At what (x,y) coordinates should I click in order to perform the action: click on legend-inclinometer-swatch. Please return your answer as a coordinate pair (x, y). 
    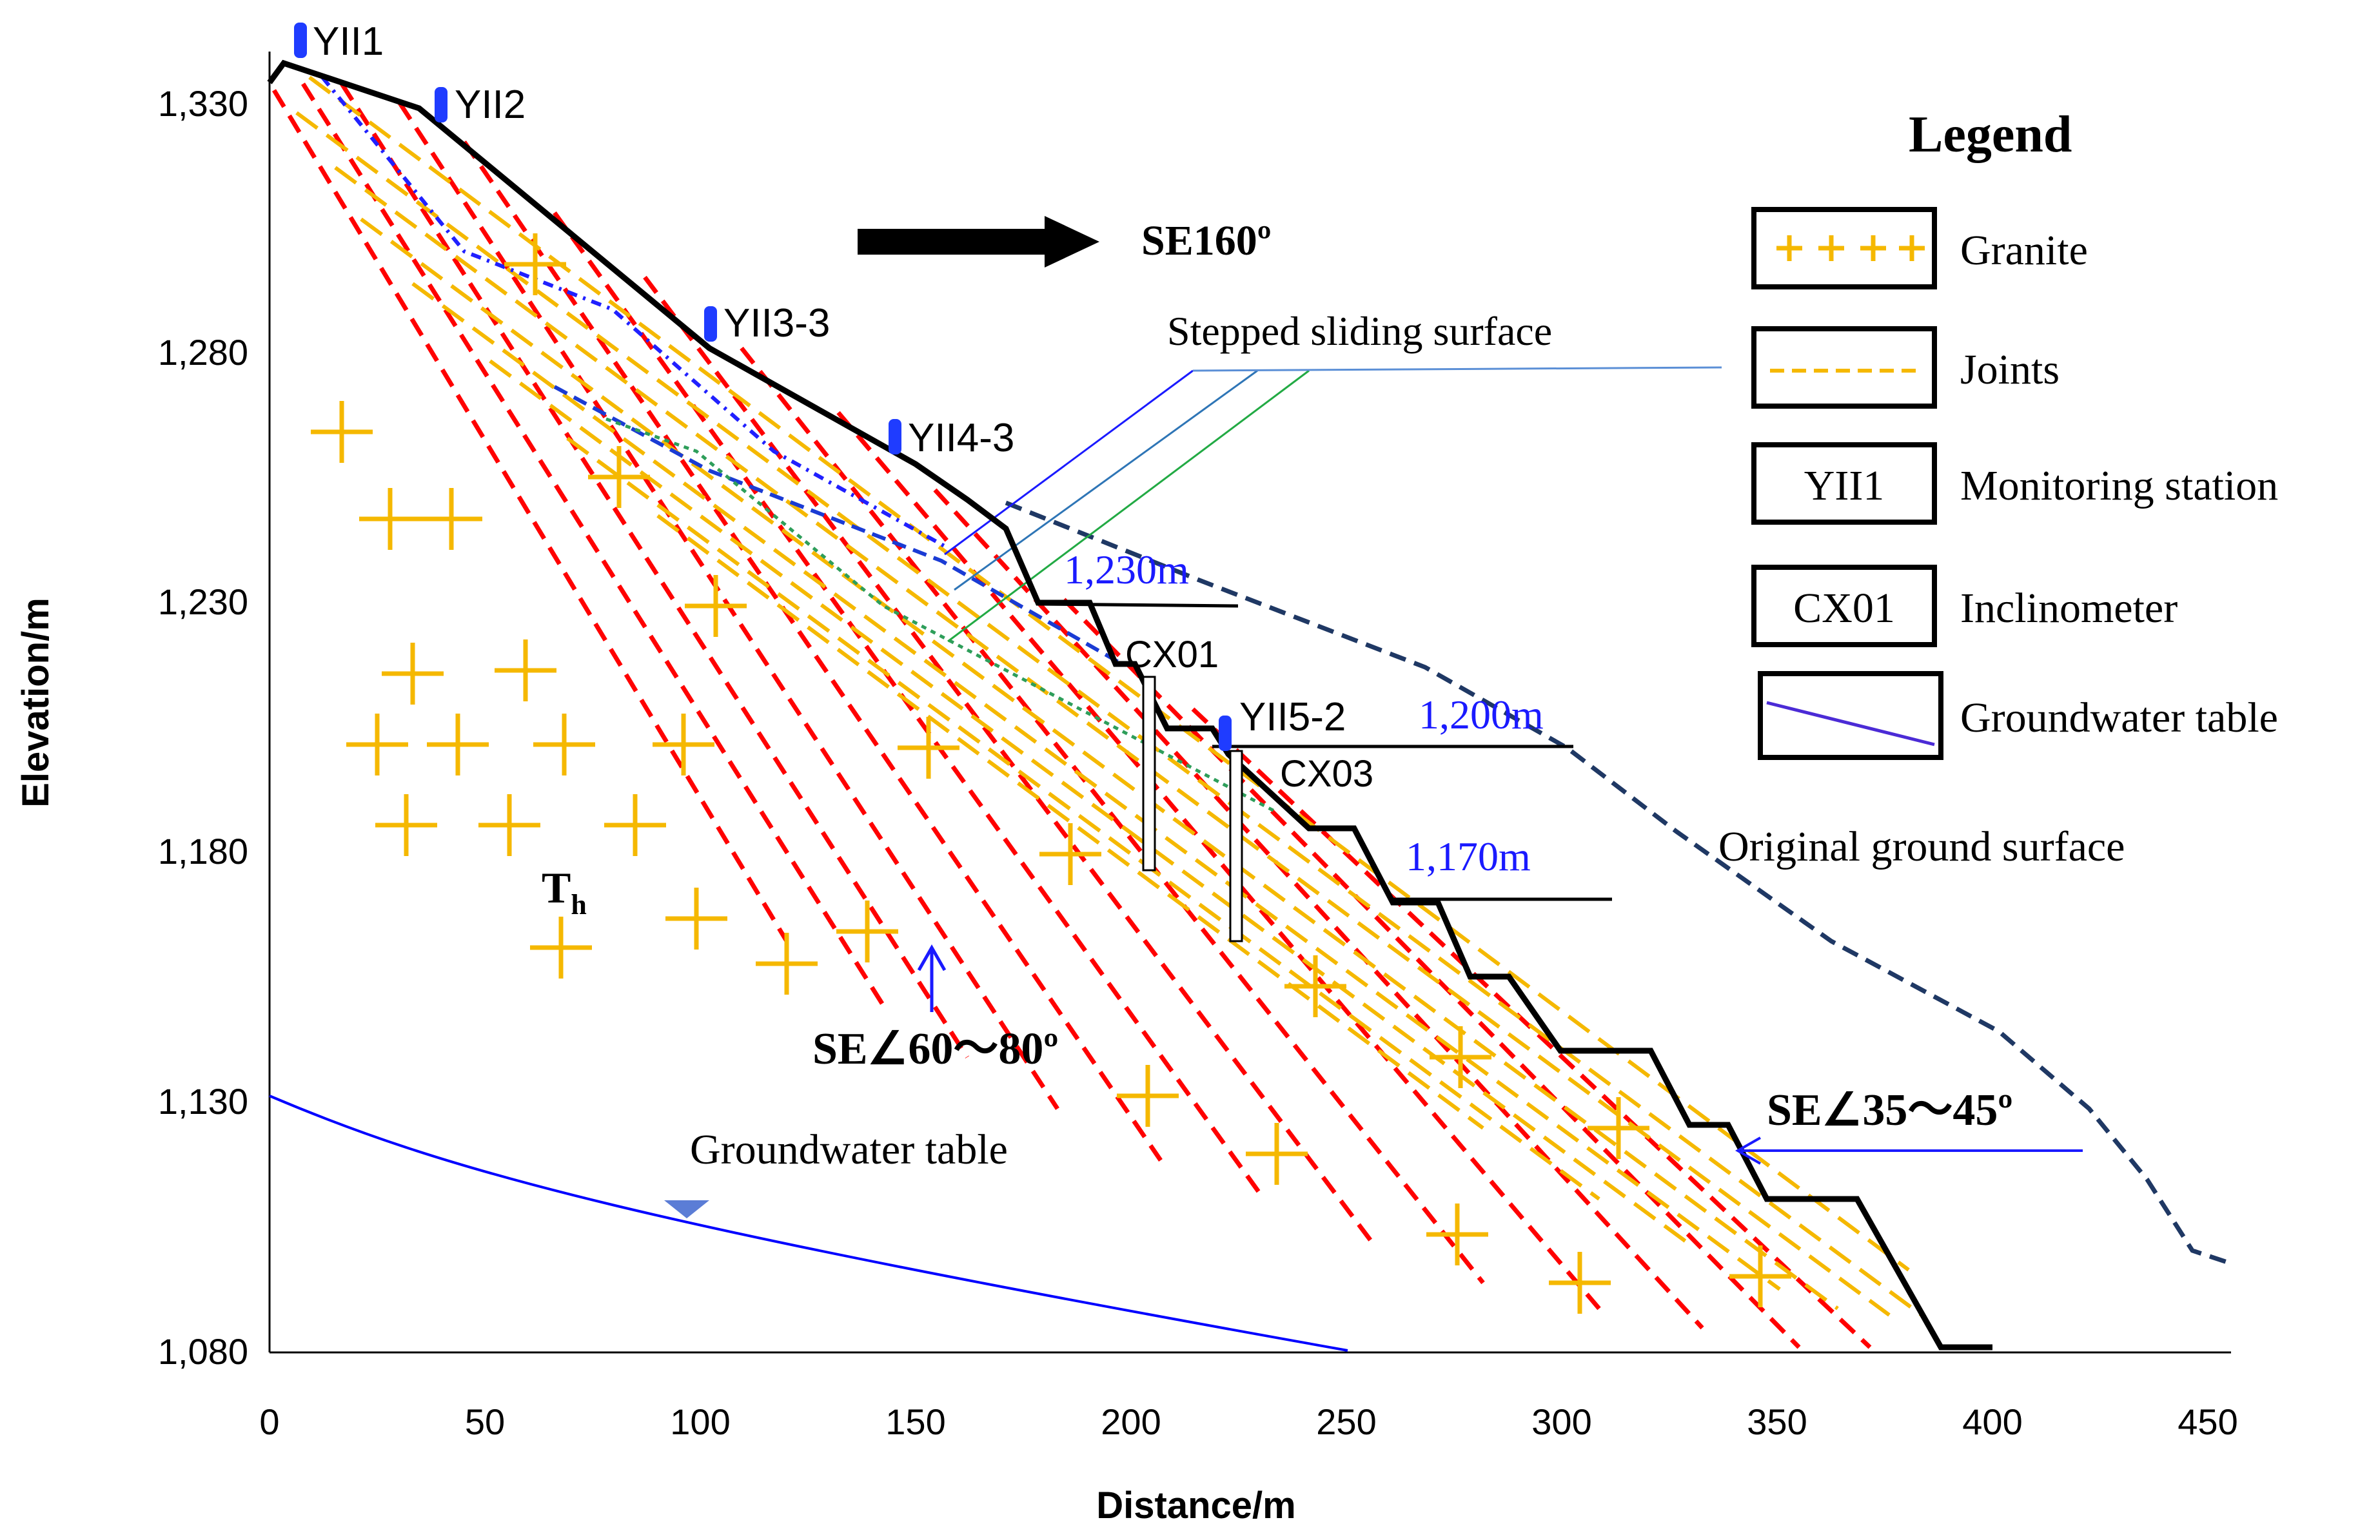
    Looking at the image, I should click on (1844, 606).